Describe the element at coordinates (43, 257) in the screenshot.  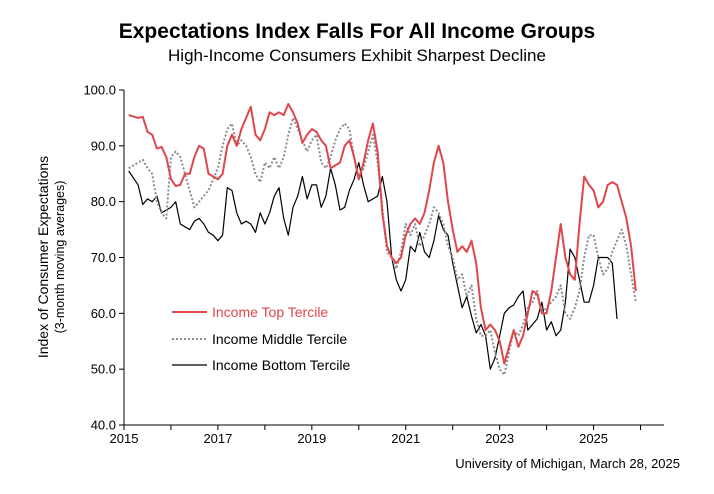
I see `y-axis-label: Index of Consumer Expectations` at that location.